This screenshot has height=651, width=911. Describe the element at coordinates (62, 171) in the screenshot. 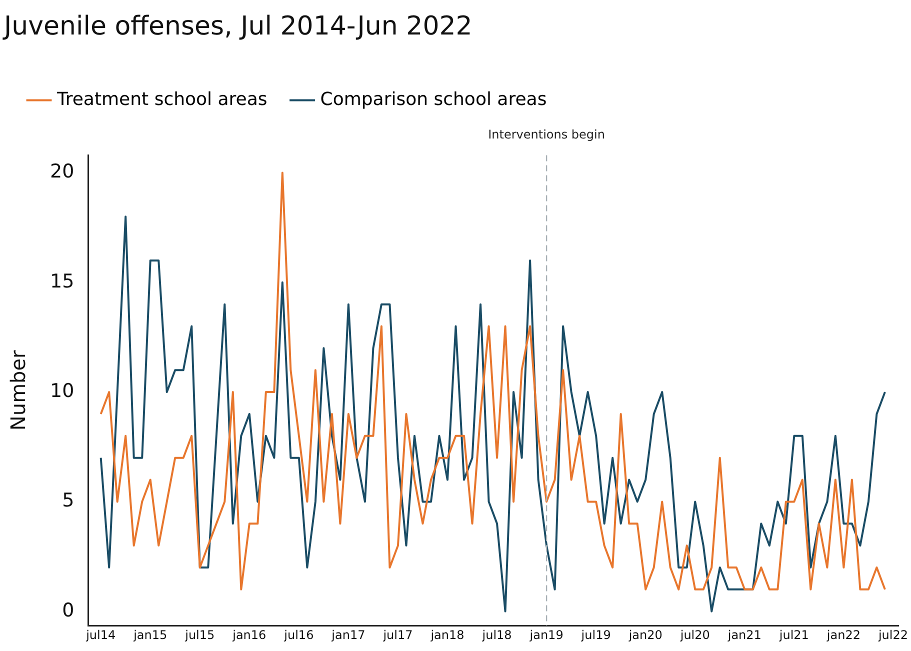

I see `y-tick-label: 20` at that location.